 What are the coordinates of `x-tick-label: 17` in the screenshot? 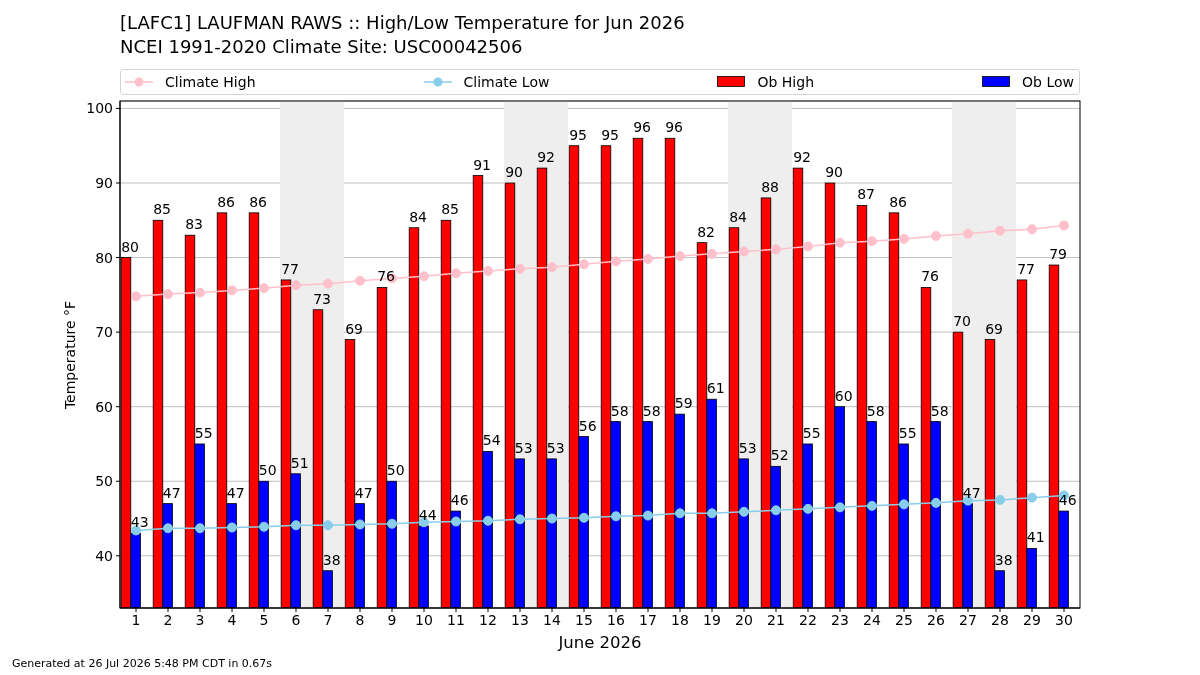 It's located at (648, 619).